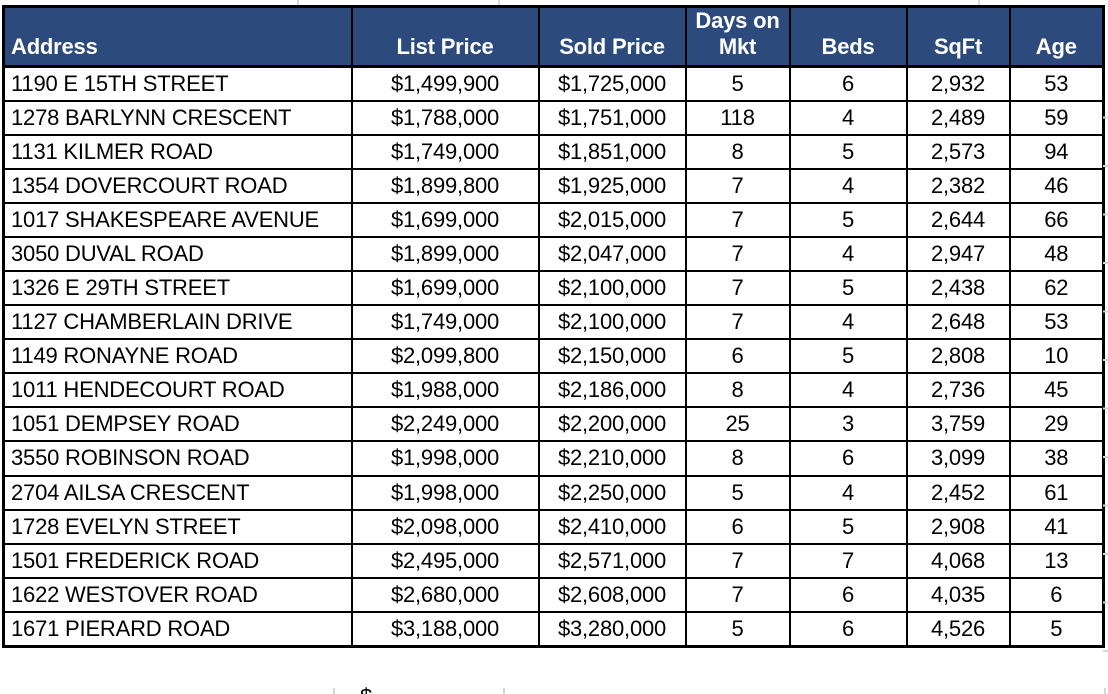  What do you see at coordinates (445, 288) in the screenshot?
I see `cell-list-price: $1,699,000` at bounding box center [445, 288].